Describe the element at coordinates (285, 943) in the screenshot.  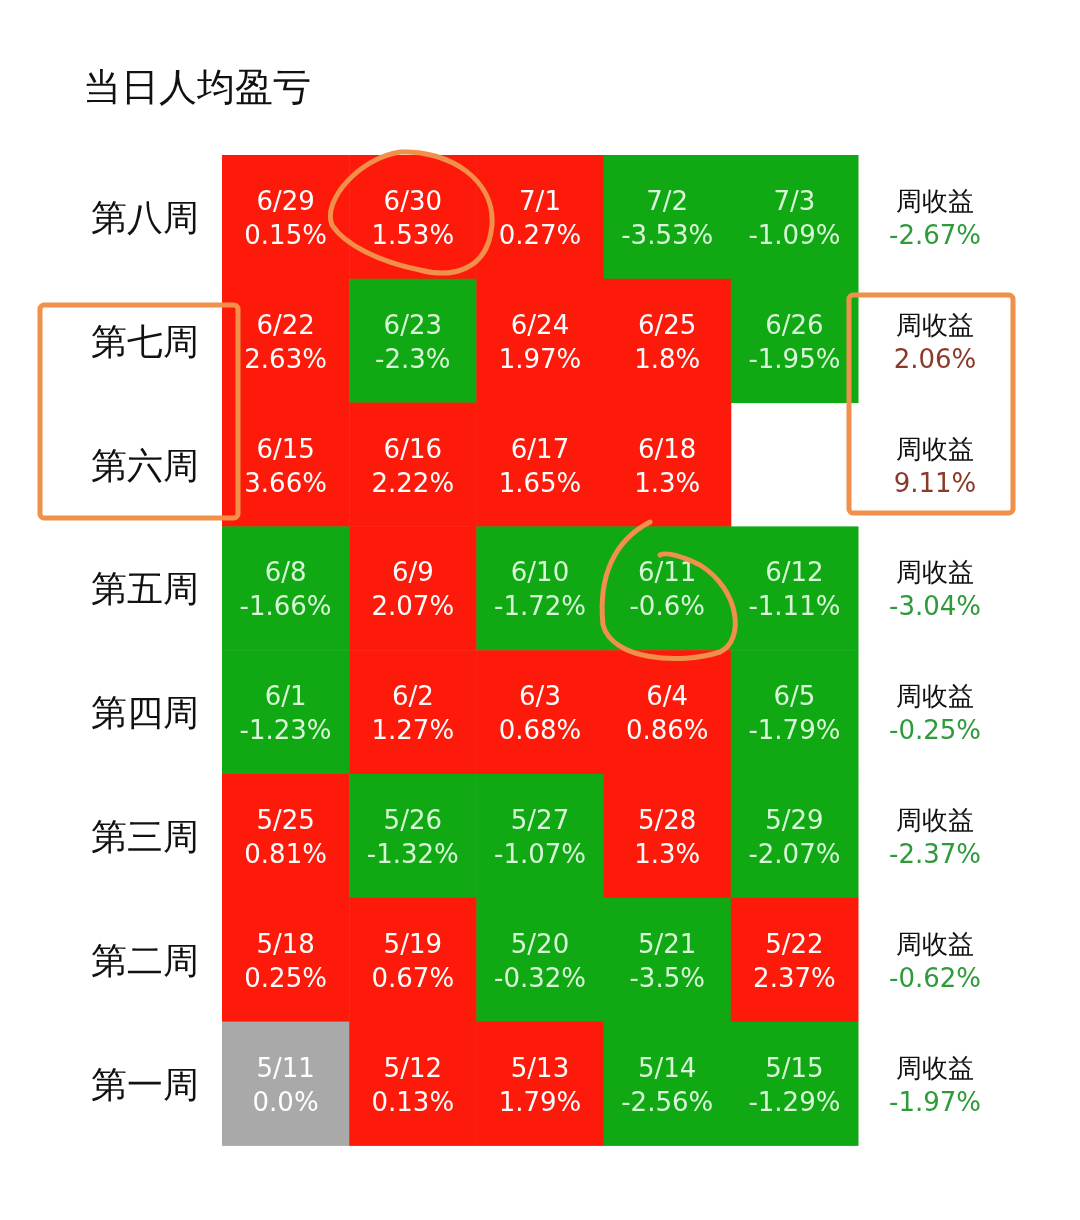
I see `annotation: 5/18` at that location.